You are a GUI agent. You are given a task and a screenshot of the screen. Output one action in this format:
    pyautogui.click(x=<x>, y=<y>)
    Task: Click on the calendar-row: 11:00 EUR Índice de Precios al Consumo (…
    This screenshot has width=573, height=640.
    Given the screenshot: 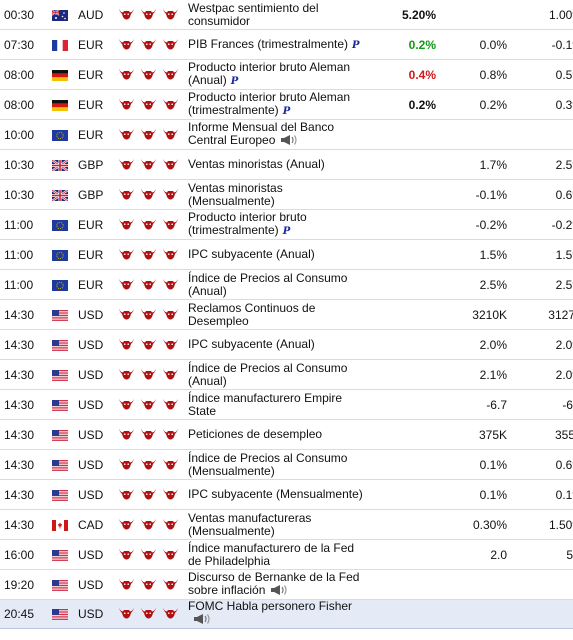 What is the action you would take?
    pyautogui.click(x=286, y=284)
    